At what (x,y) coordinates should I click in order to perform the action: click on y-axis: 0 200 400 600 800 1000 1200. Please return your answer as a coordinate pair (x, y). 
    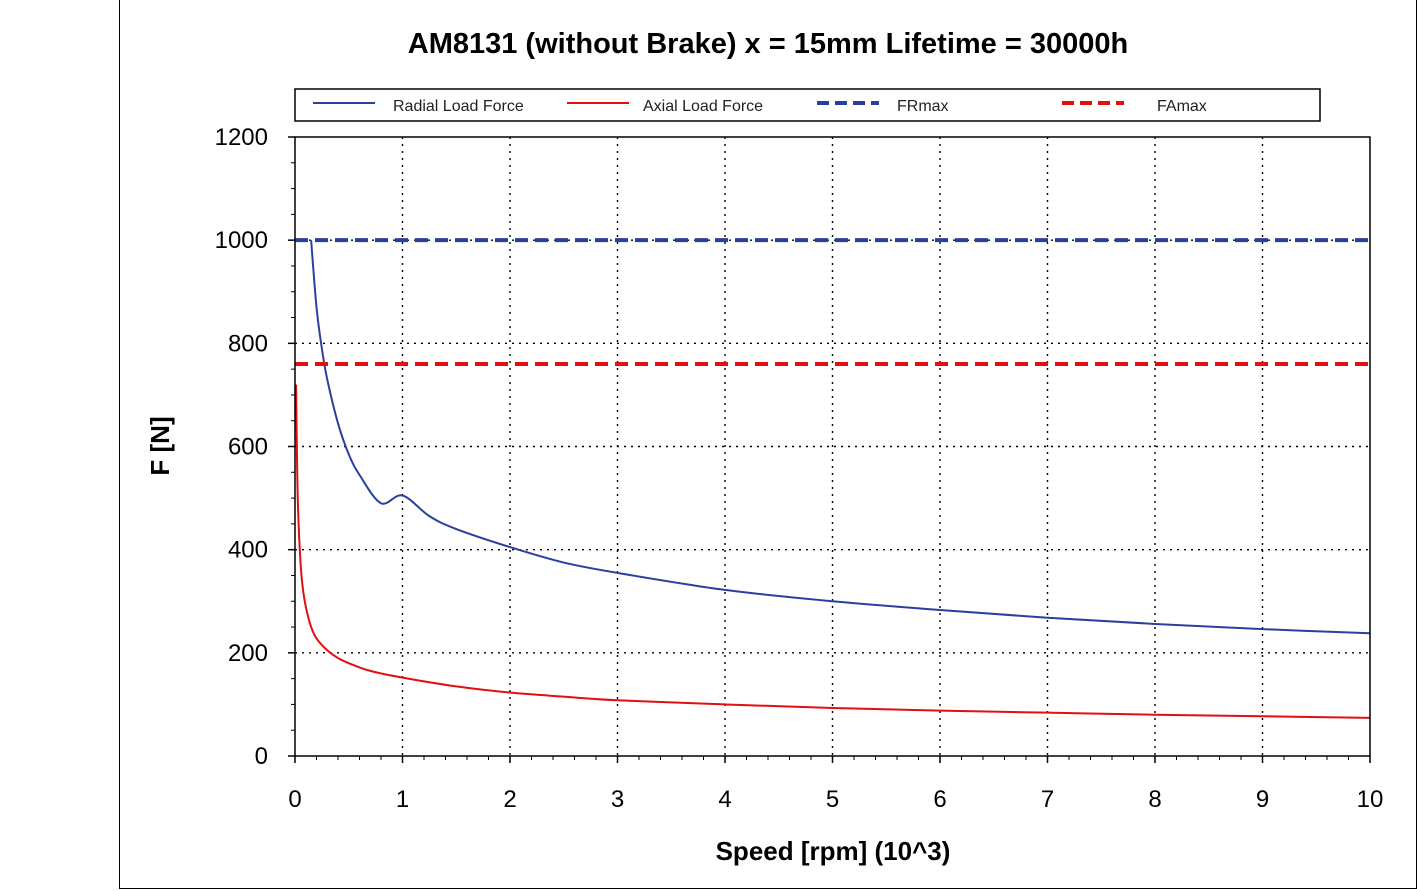
    Looking at the image, I should click on (255, 447).